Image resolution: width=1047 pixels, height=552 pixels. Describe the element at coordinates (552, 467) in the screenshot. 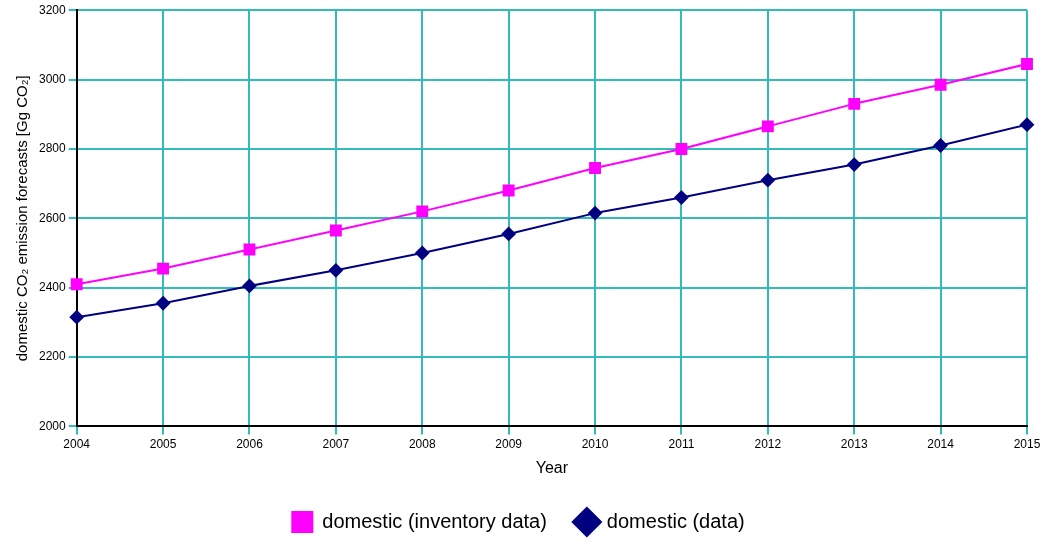

I see `x-axis-title: Year` at that location.